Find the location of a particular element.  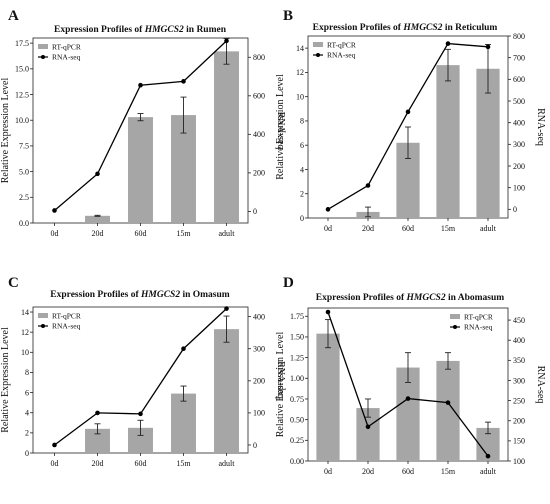

y-tick-label: 10.0 is located at coordinates (22, 120).